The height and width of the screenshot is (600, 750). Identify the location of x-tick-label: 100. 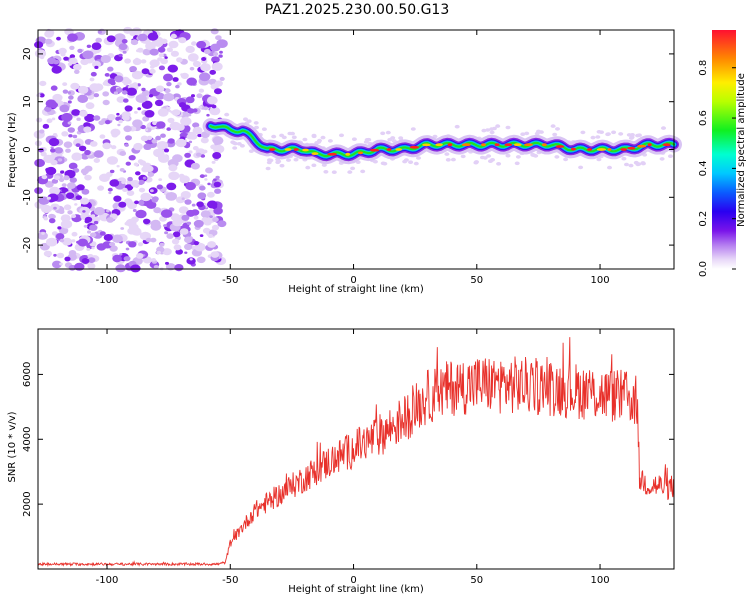
(599, 280).